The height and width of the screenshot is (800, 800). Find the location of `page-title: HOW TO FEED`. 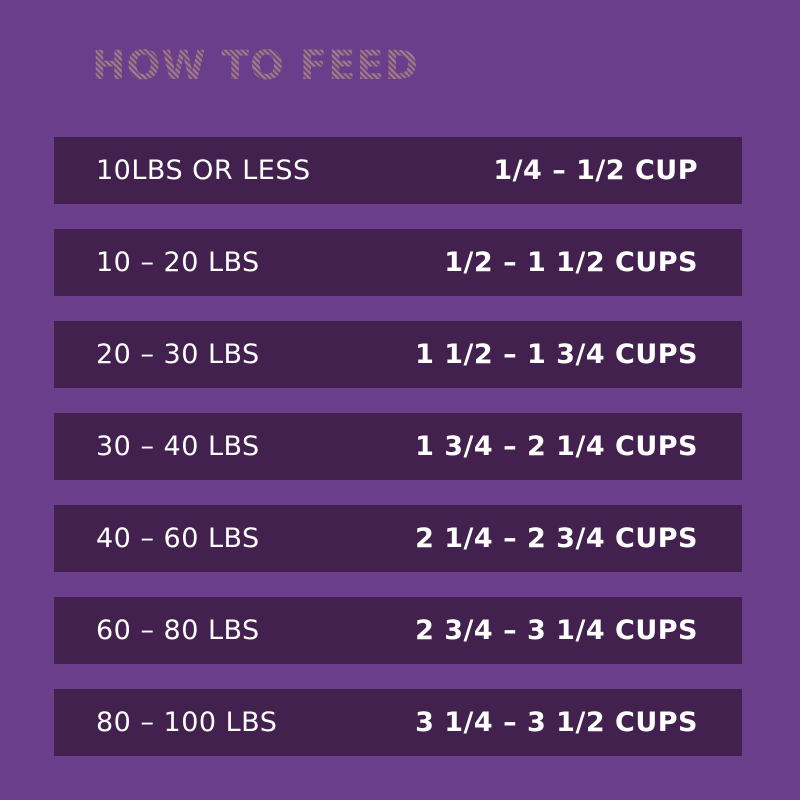

page-title: HOW TO FEED is located at coordinates (255, 66).